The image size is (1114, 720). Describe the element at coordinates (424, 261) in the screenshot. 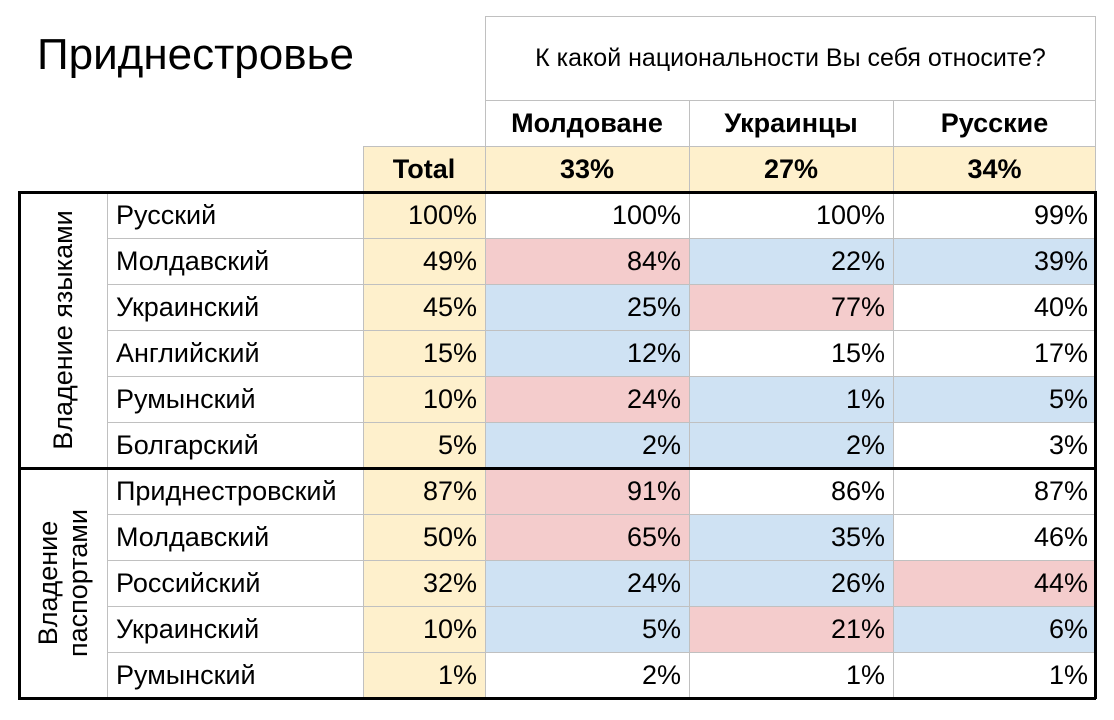

I see `total-value: 49%` at that location.